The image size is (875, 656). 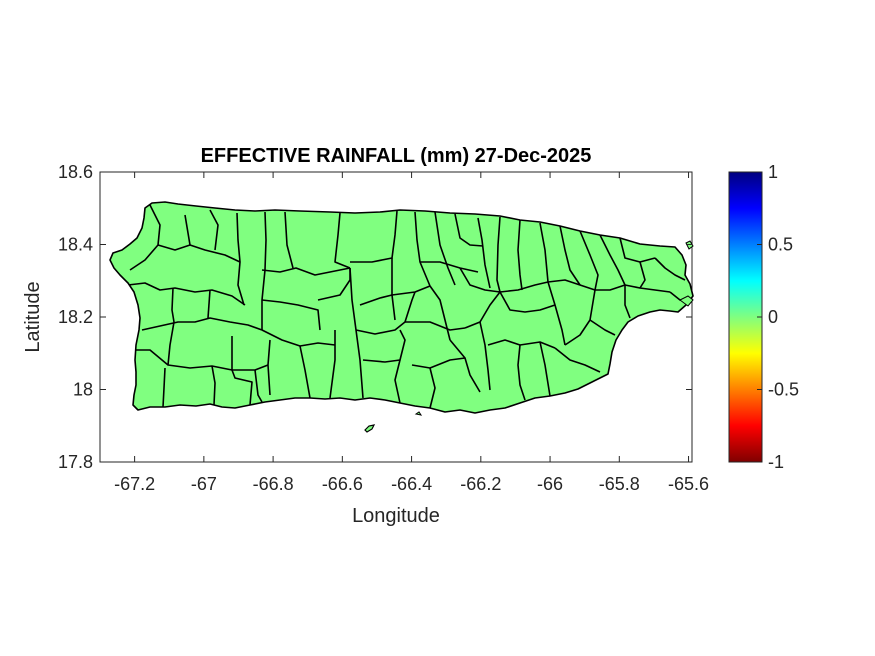 What do you see at coordinates (75, 317) in the screenshot?
I see `y-tick-label: 18.2` at bounding box center [75, 317].